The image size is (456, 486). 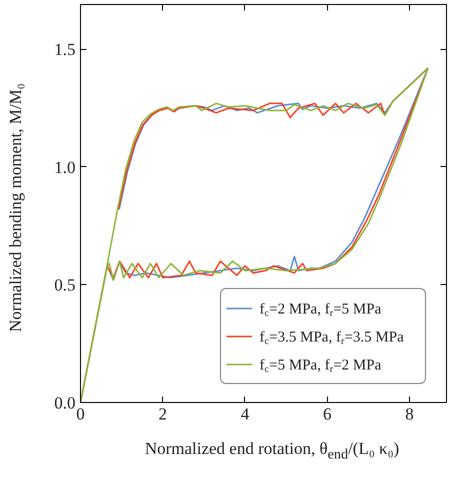 What do you see at coordinates (15, 208) in the screenshot?
I see `y-axis-title: Normalized bending moment, M/M₀` at bounding box center [15, 208].